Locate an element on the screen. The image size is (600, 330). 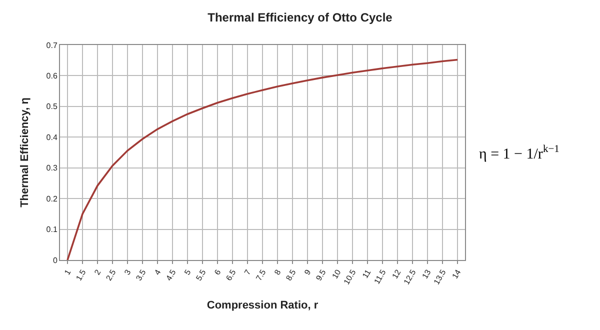
x-tick-label: 6.5 is located at coordinates (231, 275).